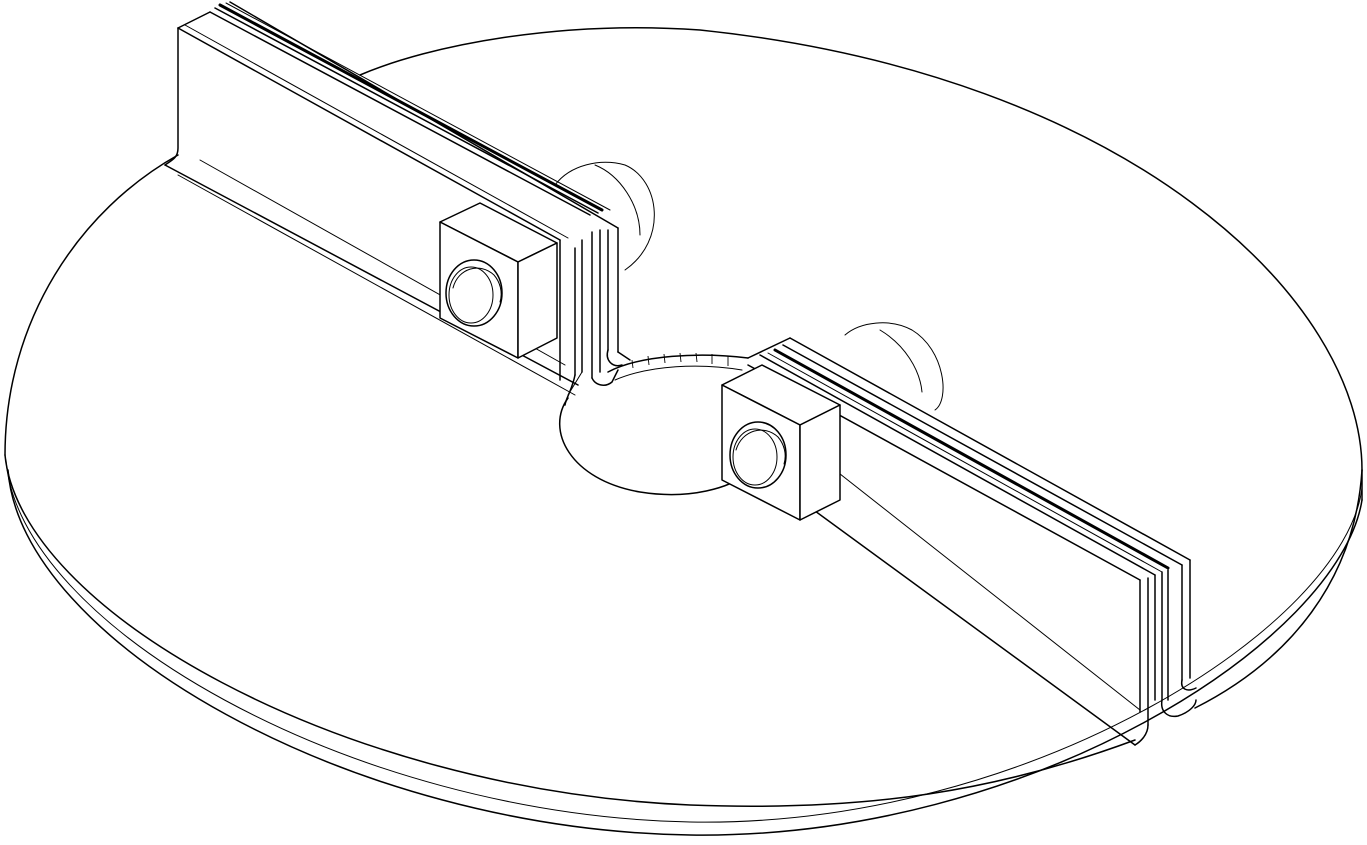  What do you see at coordinates (654, 424) in the screenshot?
I see `center-hole` at bounding box center [654, 424].